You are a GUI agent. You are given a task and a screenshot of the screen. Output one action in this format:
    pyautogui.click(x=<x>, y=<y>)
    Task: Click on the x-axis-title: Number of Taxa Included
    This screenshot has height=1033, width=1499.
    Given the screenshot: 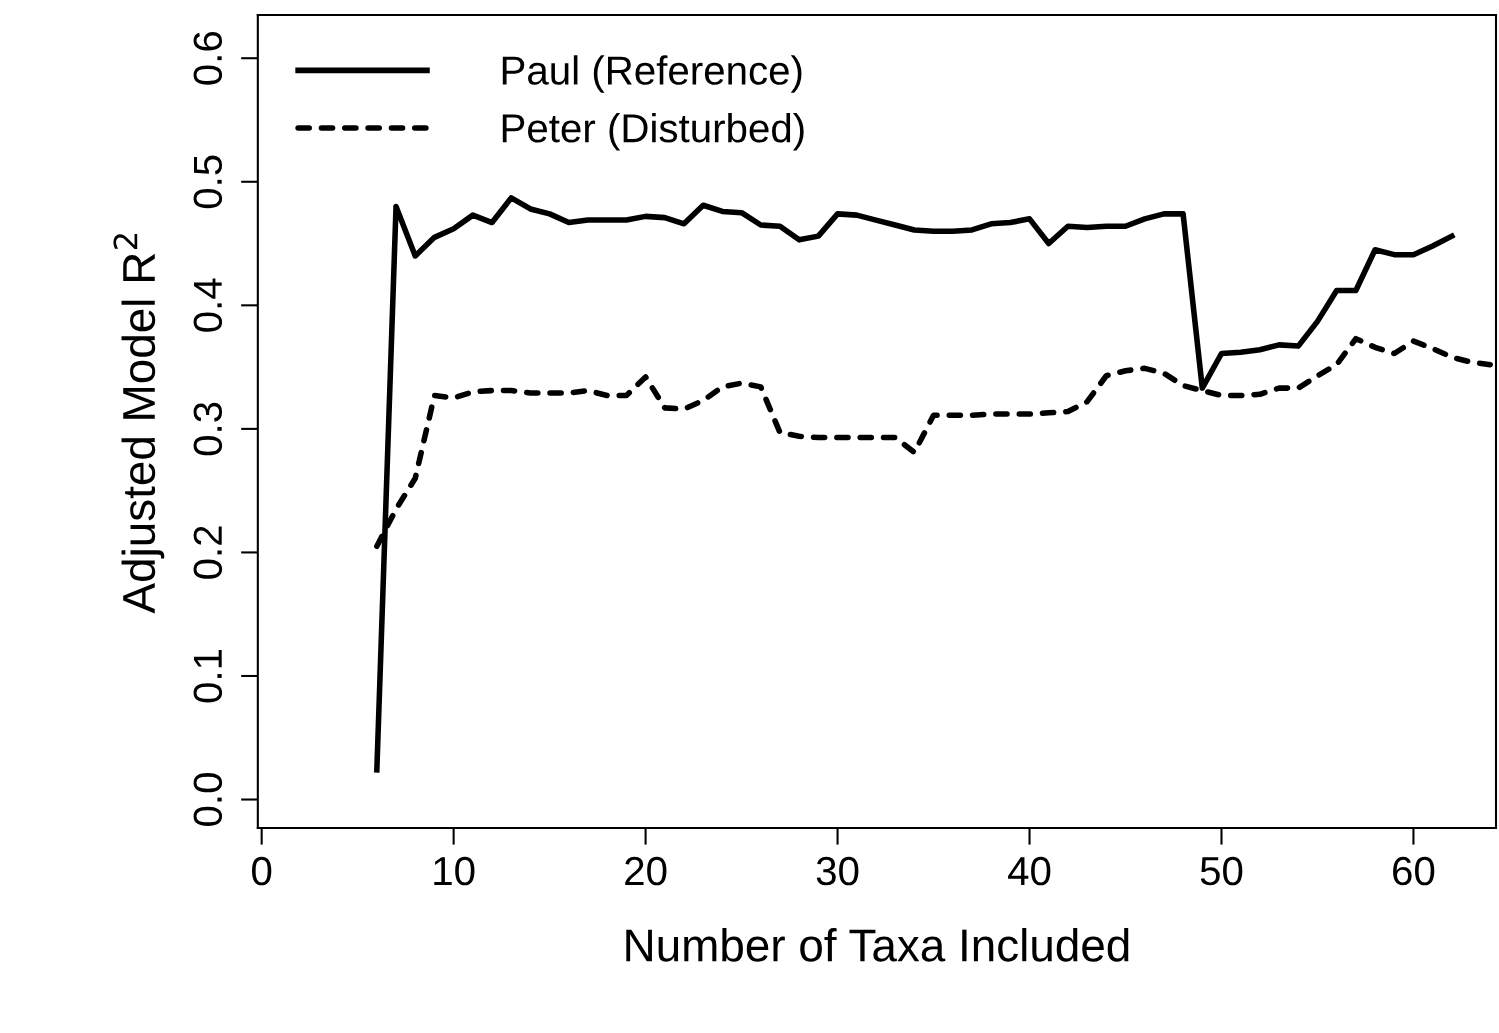 What is the action you would take?
    pyautogui.click(x=877, y=945)
    